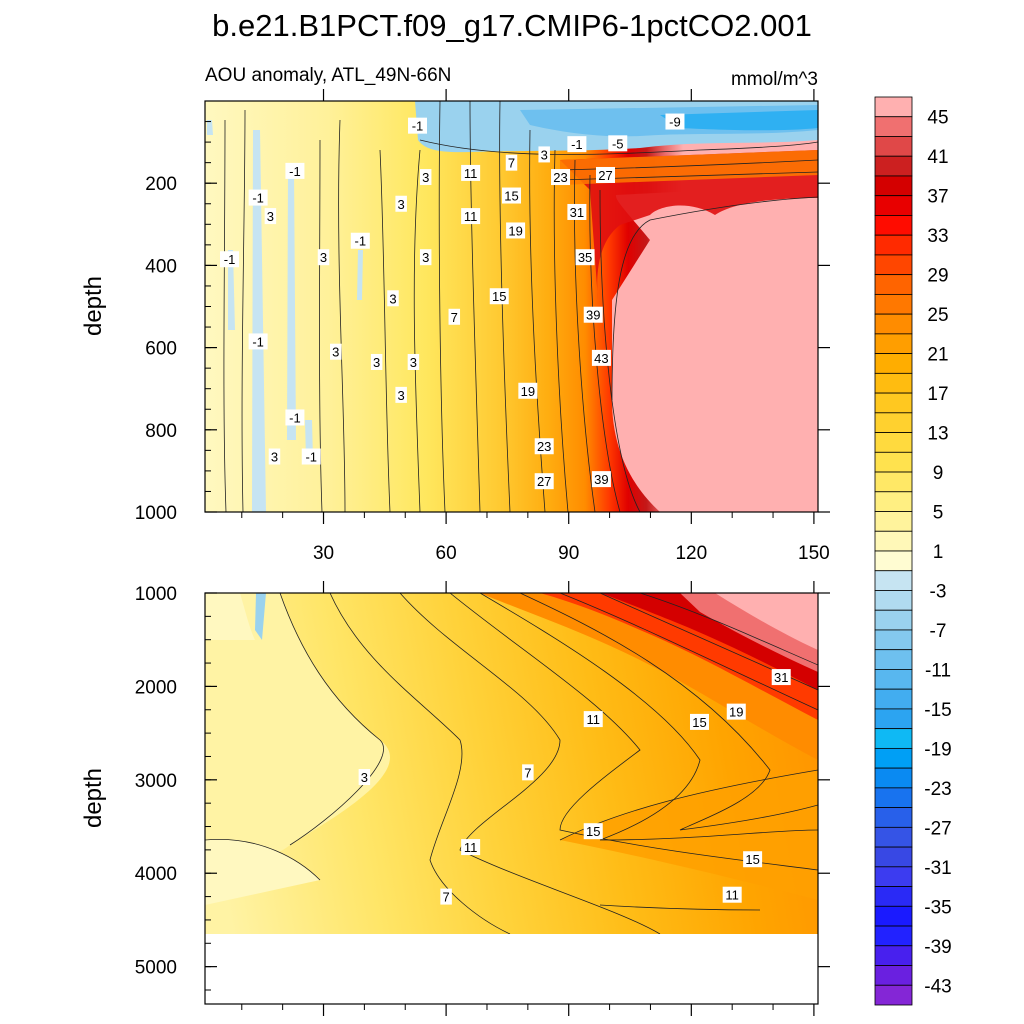 This screenshot has width=1024, height=1024. I want to click on upper-ylabel: depth, so click(93, 306).